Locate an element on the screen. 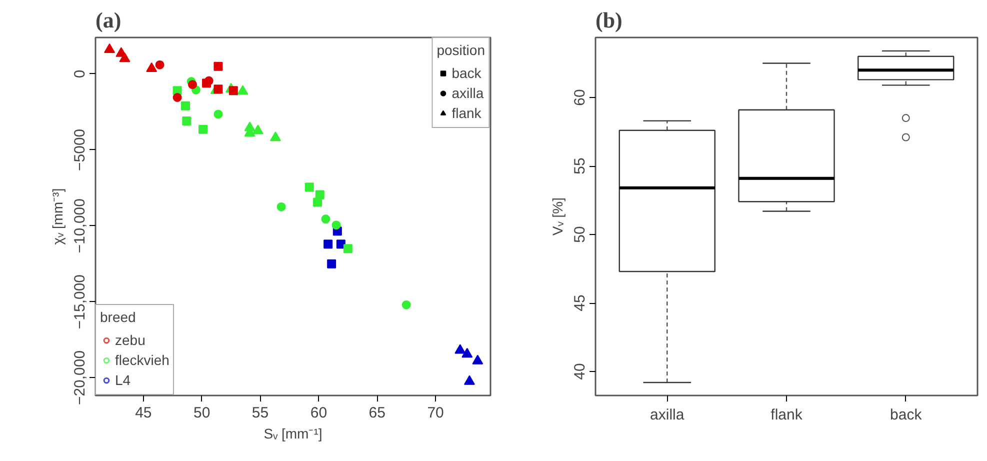 The image size is (987, 461). y-tick-label: −10,000 is located at coordinates (80, 226).